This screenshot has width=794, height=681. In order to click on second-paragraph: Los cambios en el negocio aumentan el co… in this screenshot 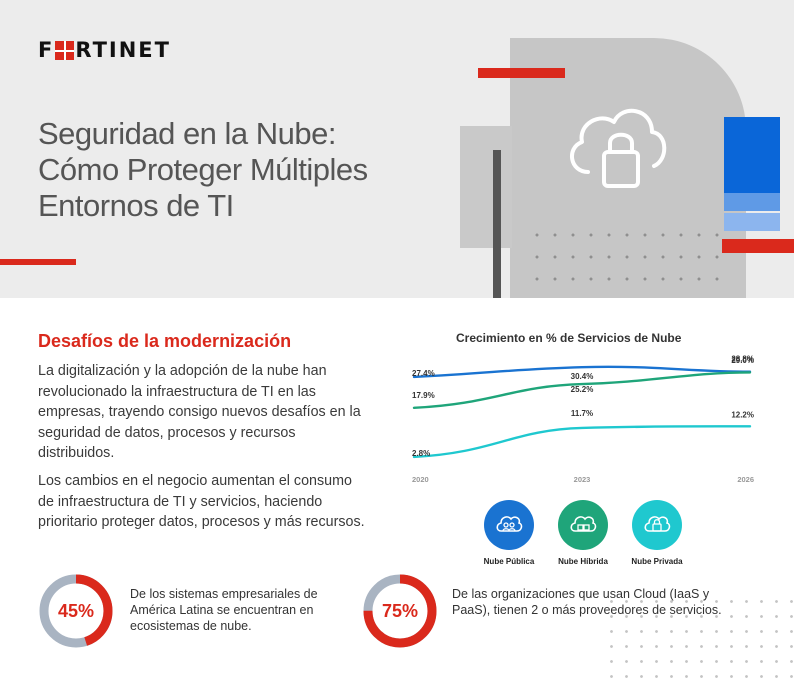, I will do `click(201, 501)`.